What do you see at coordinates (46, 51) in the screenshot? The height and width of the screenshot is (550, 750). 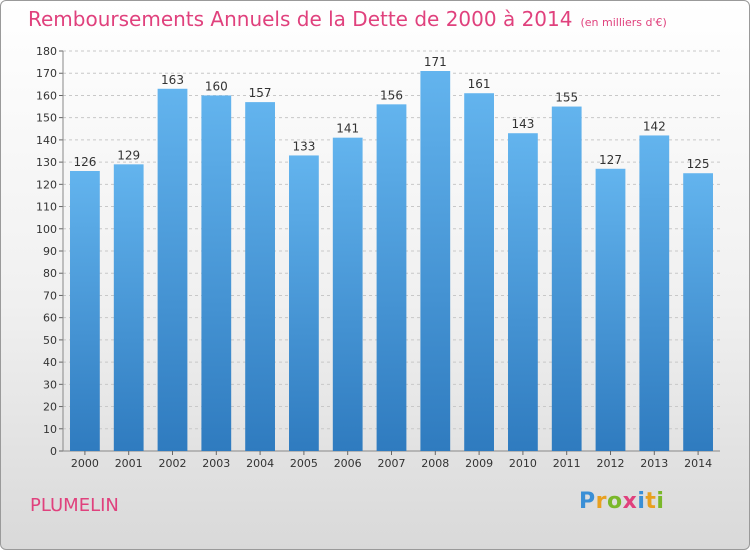 I see `y-tick-label: 180` at bounding box center [46, 51].